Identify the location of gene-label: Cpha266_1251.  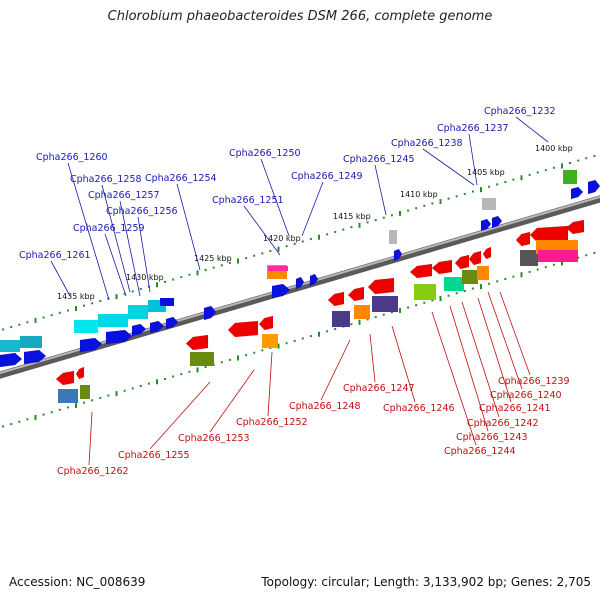
(248, 200).